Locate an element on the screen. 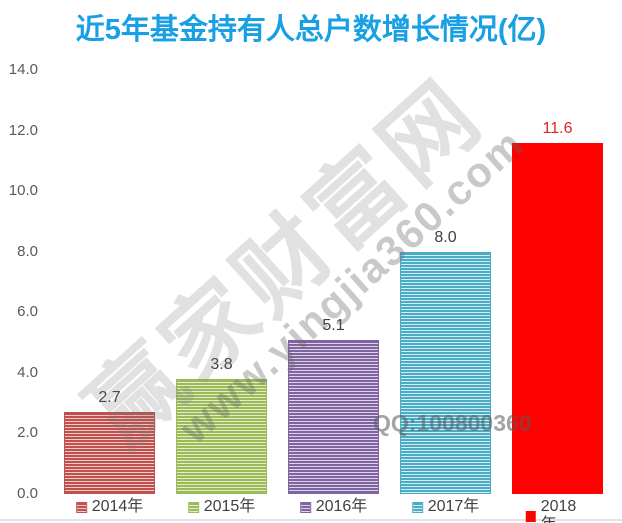 This screenshot has width=622, height=523. bar-2014年 is located at coordinates (109, 453).